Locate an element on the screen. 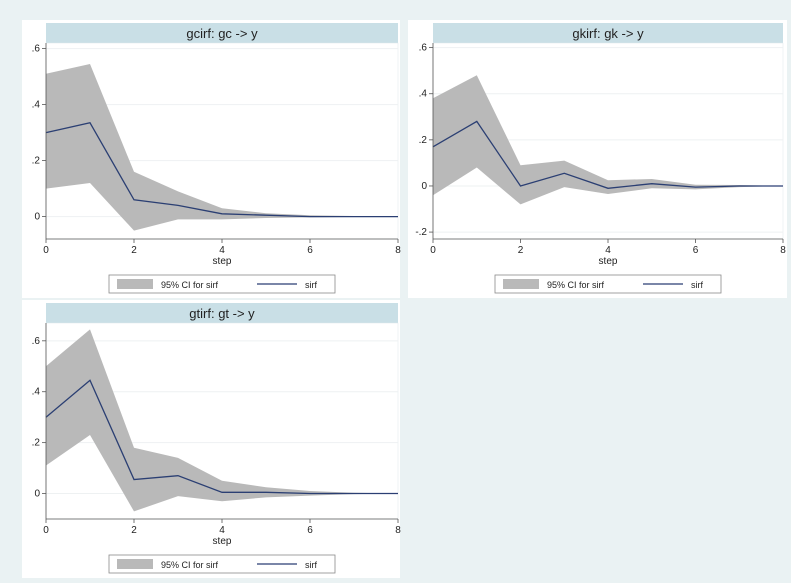 The height and width of the screenshot is (583, 791). panel-title: gkirf: gk -> y is located at coordinates (608, 33).